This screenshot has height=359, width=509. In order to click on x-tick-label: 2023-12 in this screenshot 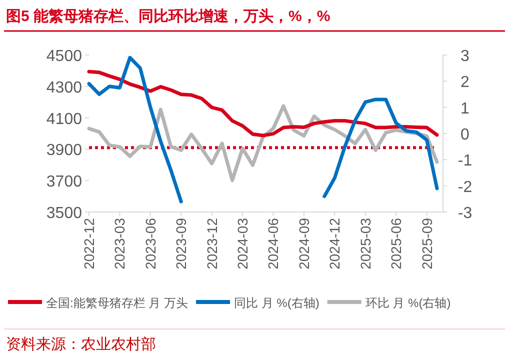, I will do `click(212, 244)`.